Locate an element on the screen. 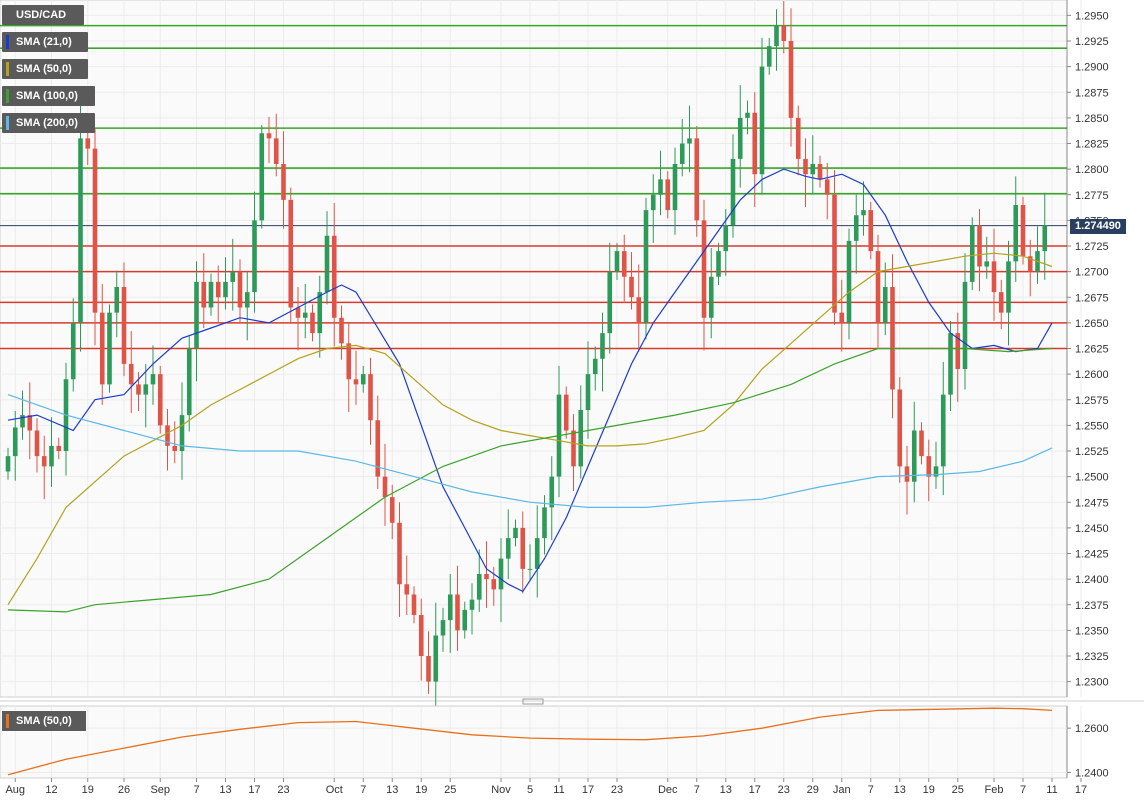 This screenshot has width=1144, height=806. y-tick-label: 1.2950 is located at coordinates (1092, 16).